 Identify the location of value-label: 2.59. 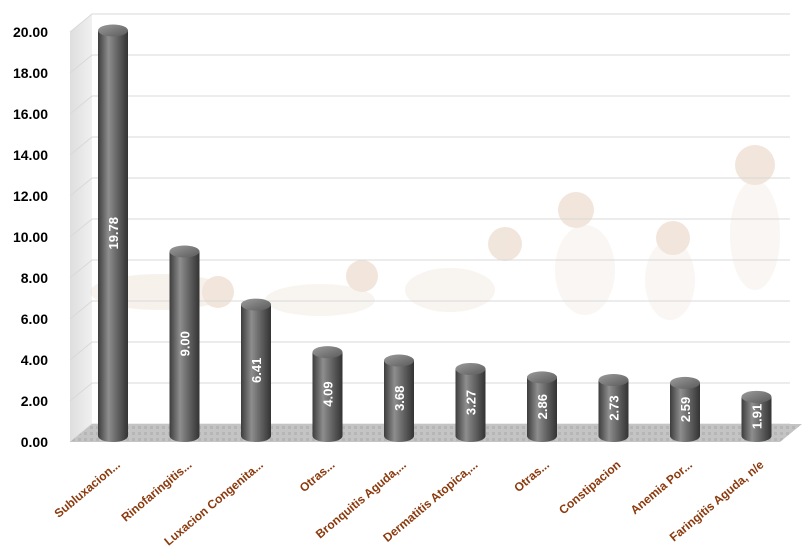
(685, 409).